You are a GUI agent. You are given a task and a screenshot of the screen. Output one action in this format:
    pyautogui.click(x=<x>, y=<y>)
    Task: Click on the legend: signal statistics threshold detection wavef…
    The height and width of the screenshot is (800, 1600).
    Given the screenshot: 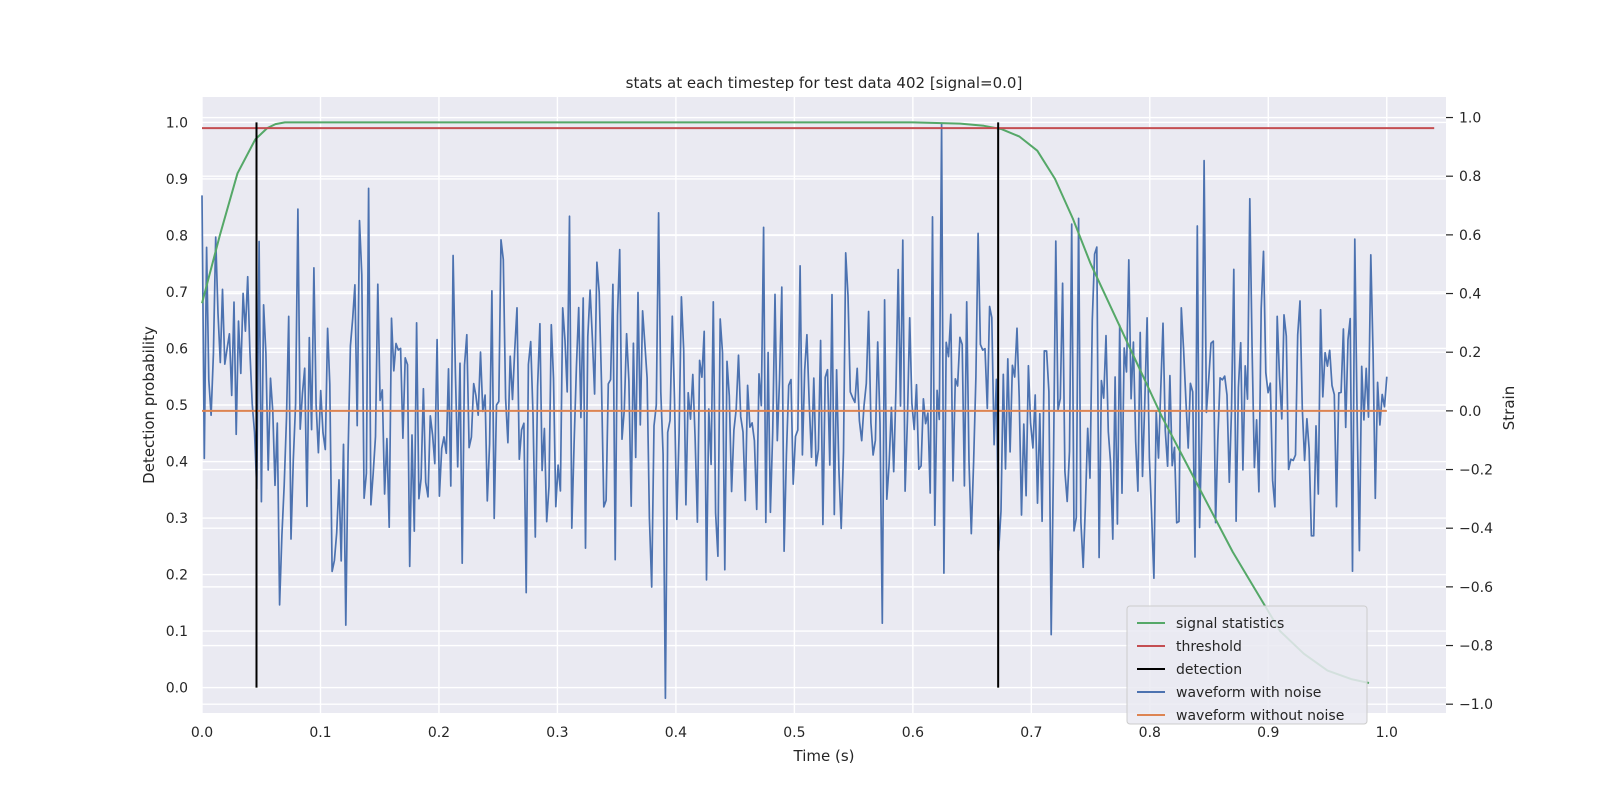 What is the action you would take?
    pyautogui.click(x=1247, y=665)
    